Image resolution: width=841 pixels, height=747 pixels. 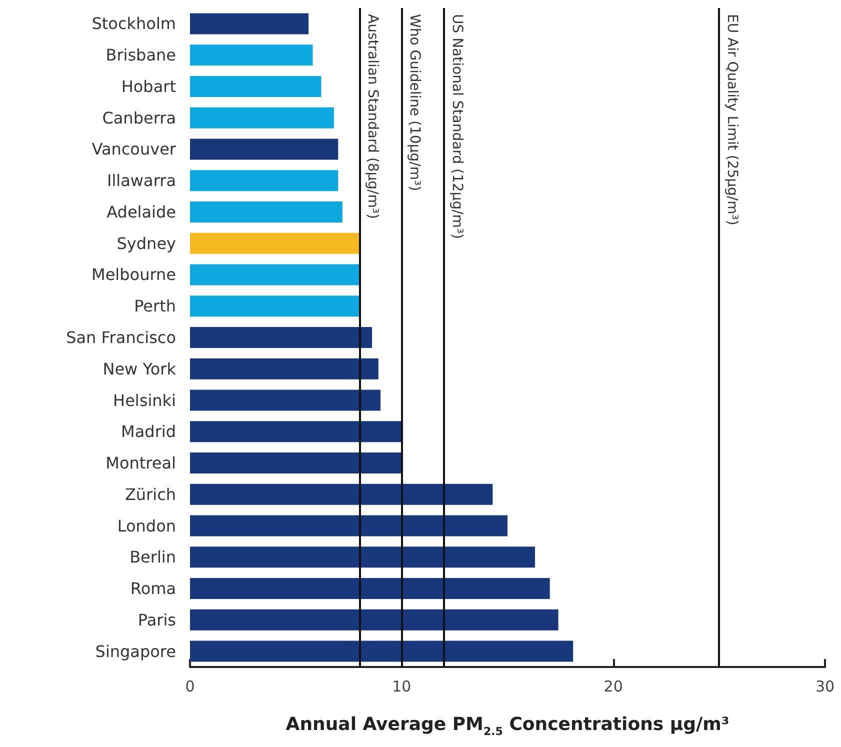 I want to click on y-tick-label: Paris, so click(x=157, y=620).